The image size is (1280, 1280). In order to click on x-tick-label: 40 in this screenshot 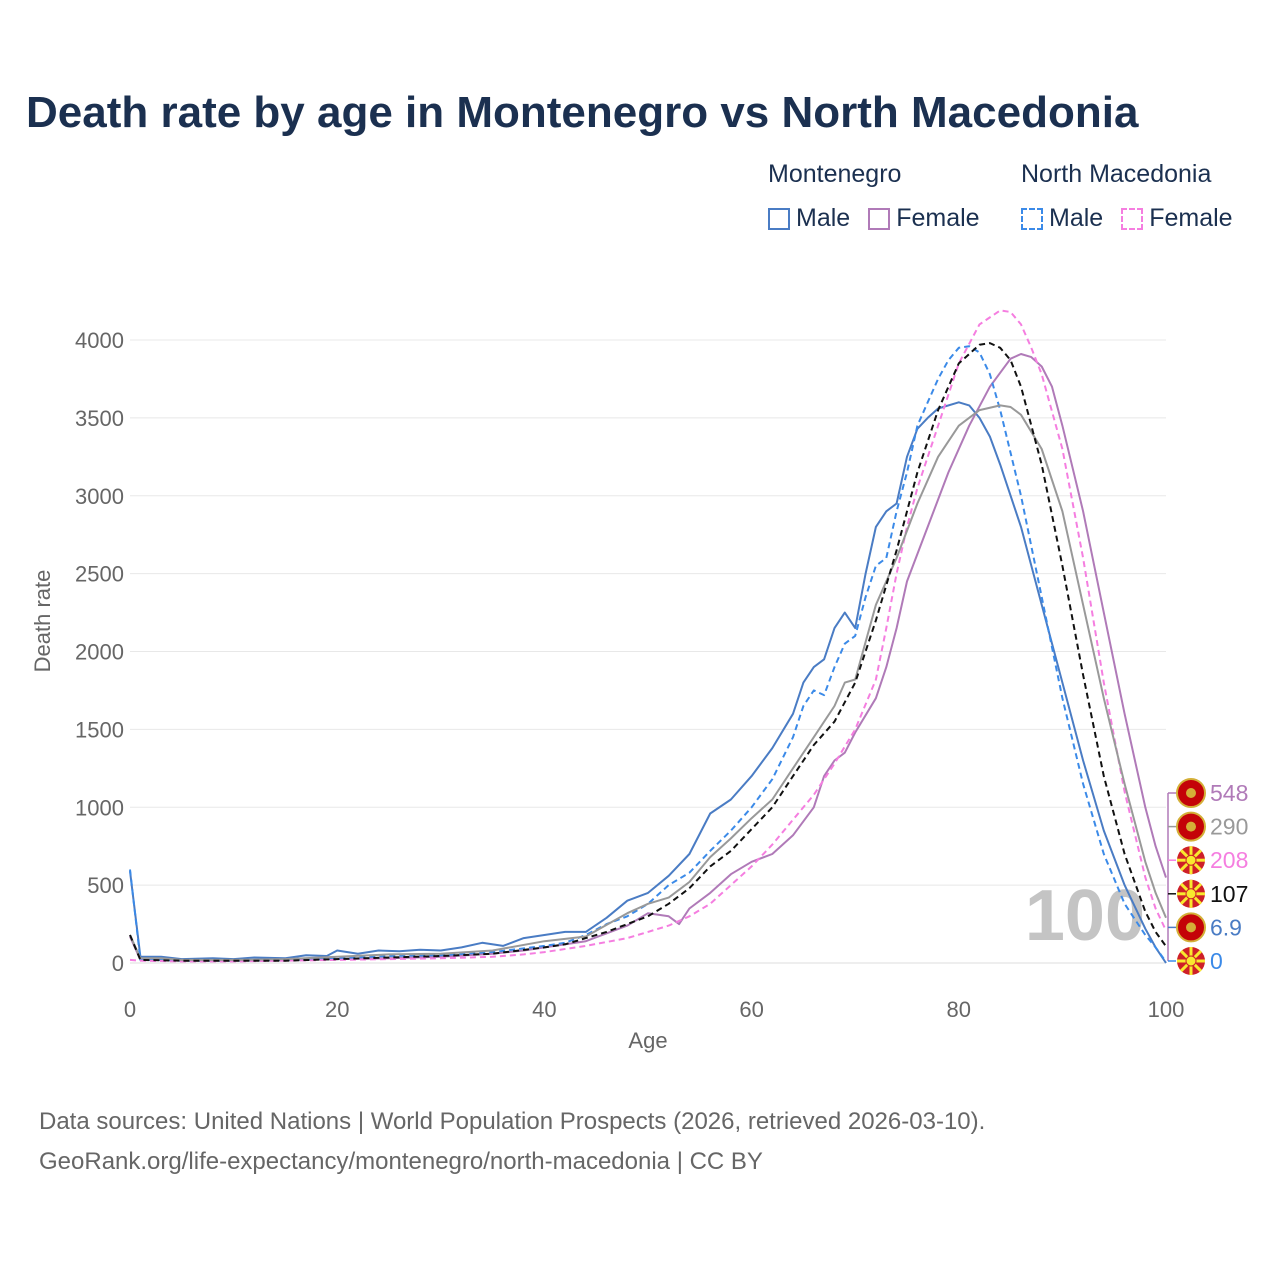, I will do `click(544, 1009)`.